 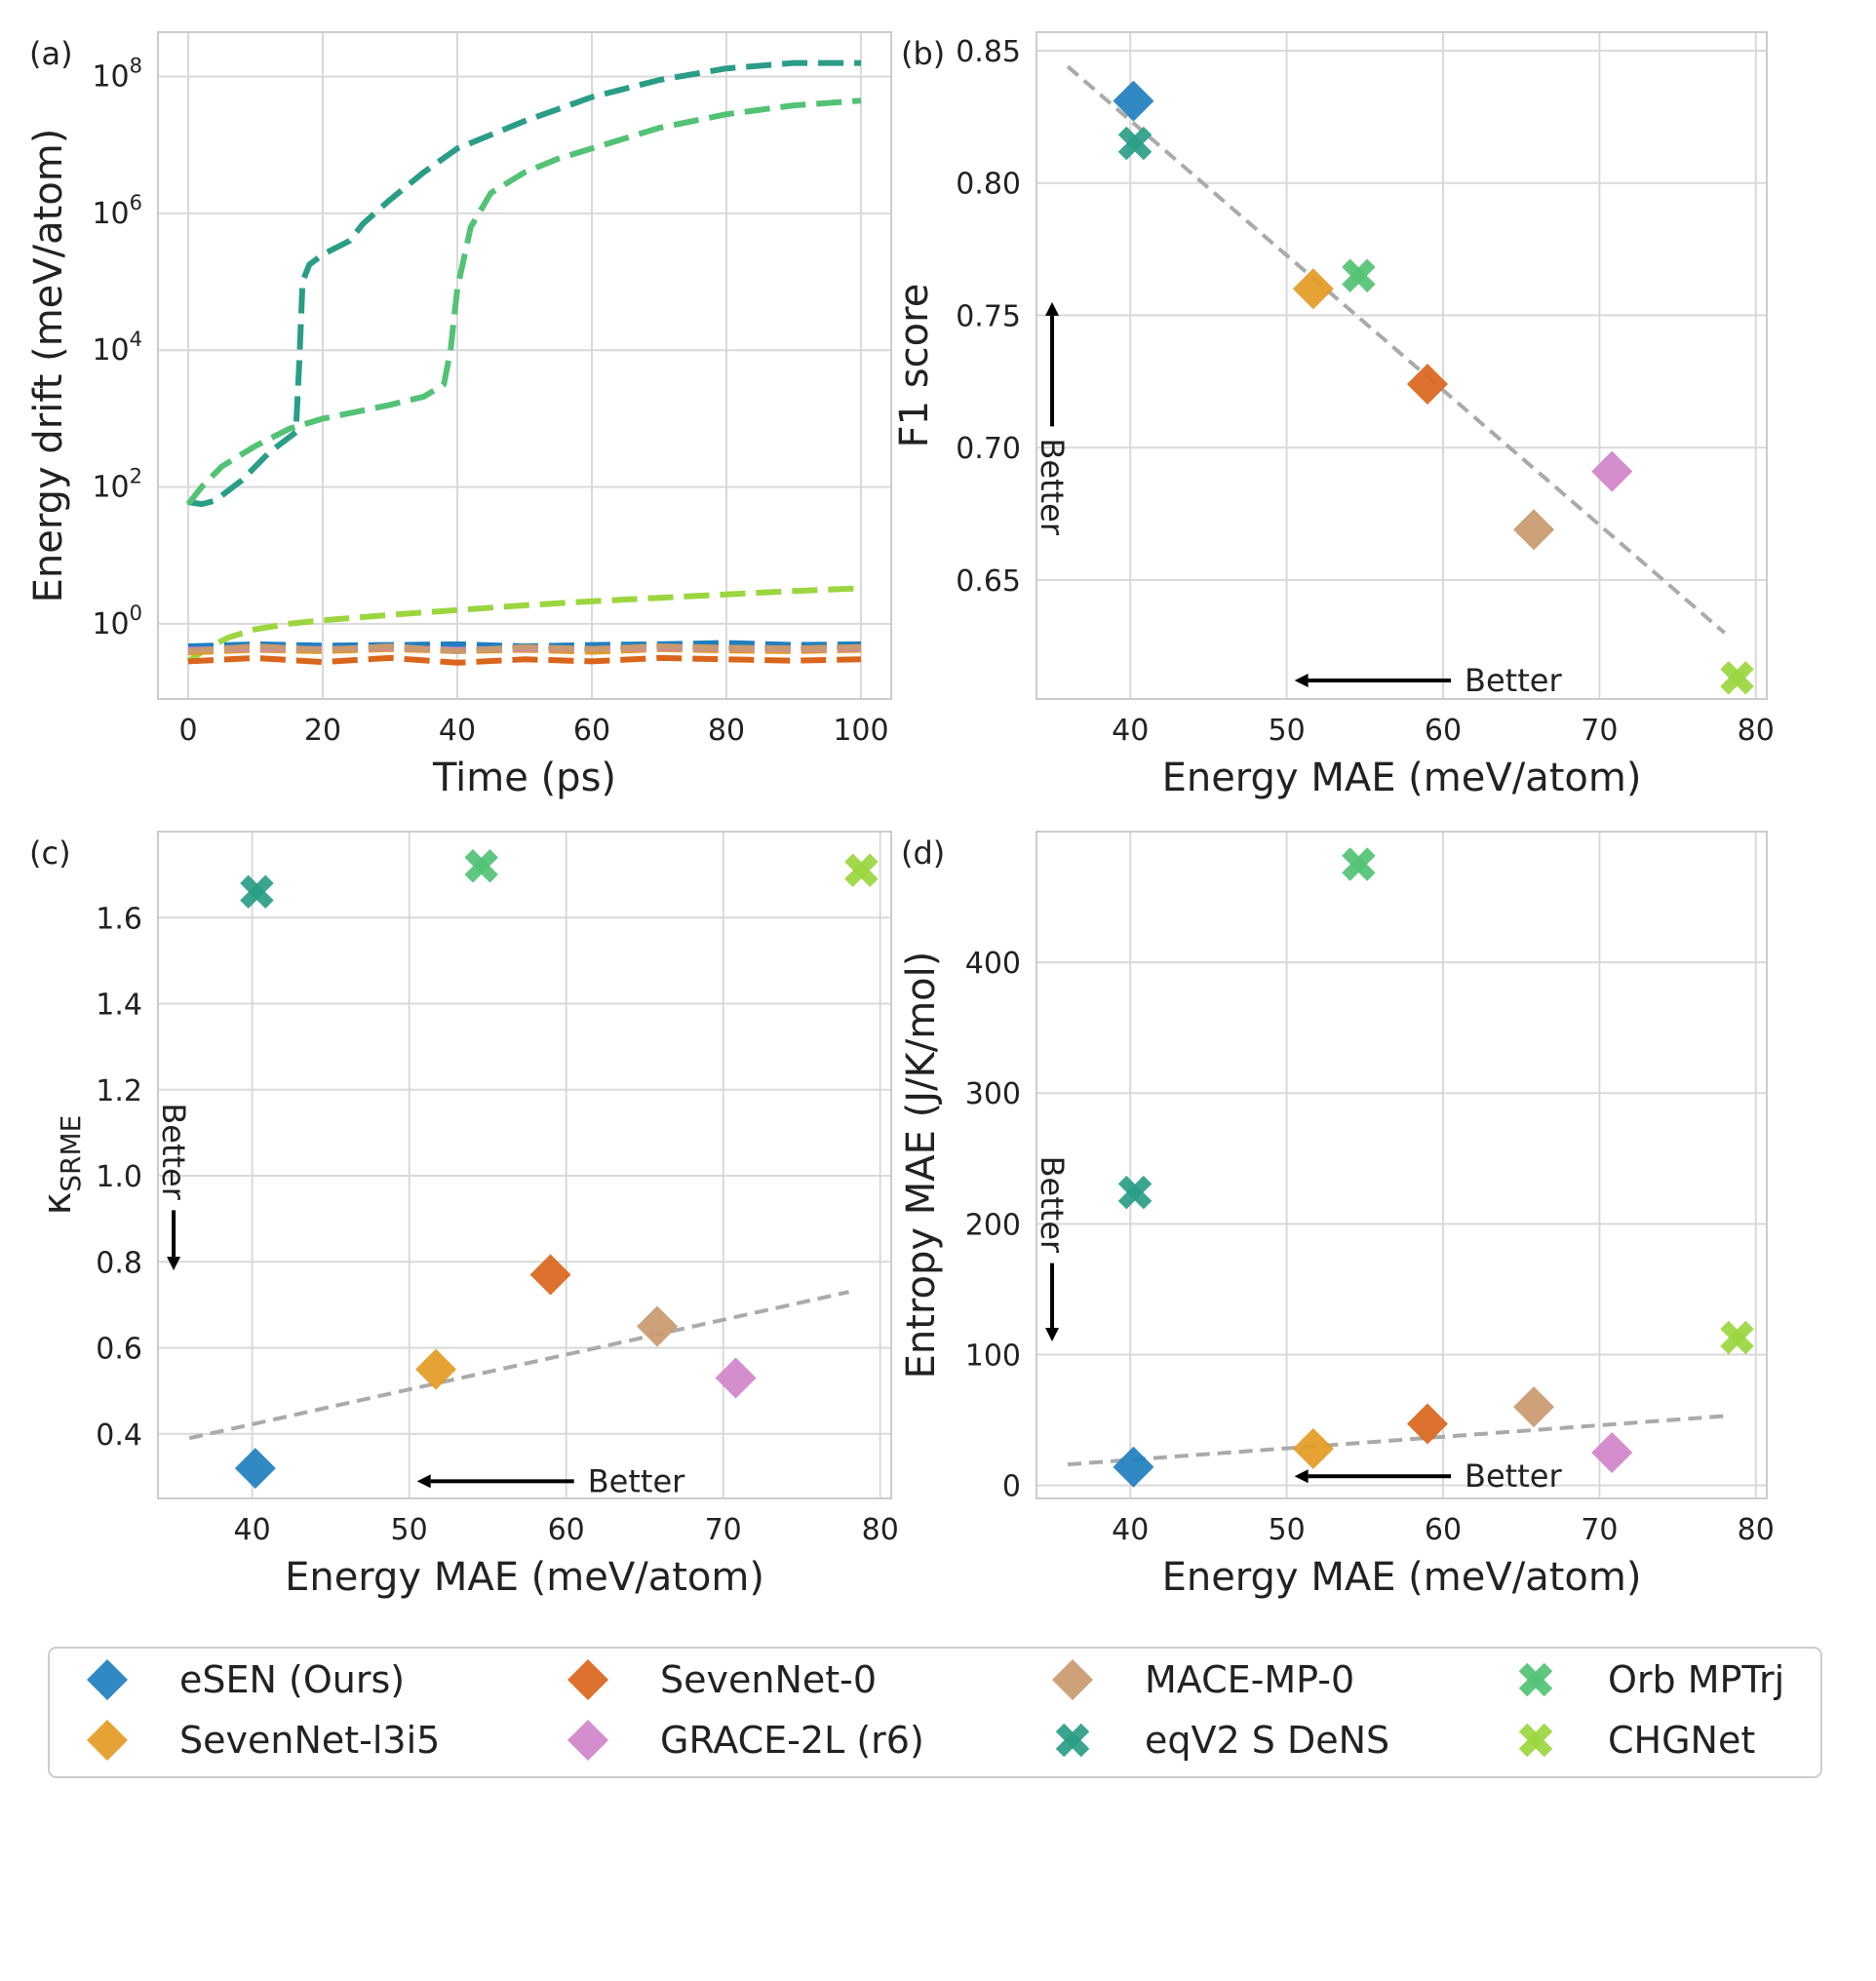 What do you see at coordinates (119, 1436) in the screenshot?
I see `y-tick-label: 0.4` at bounding box center [119, 1436].